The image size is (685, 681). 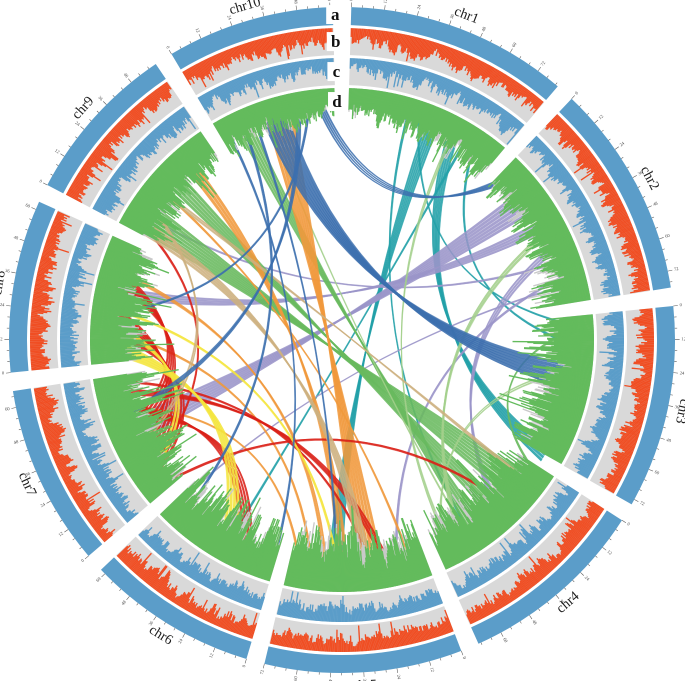 I want to click on track-letter-d: d, so click(x=337, y=101).